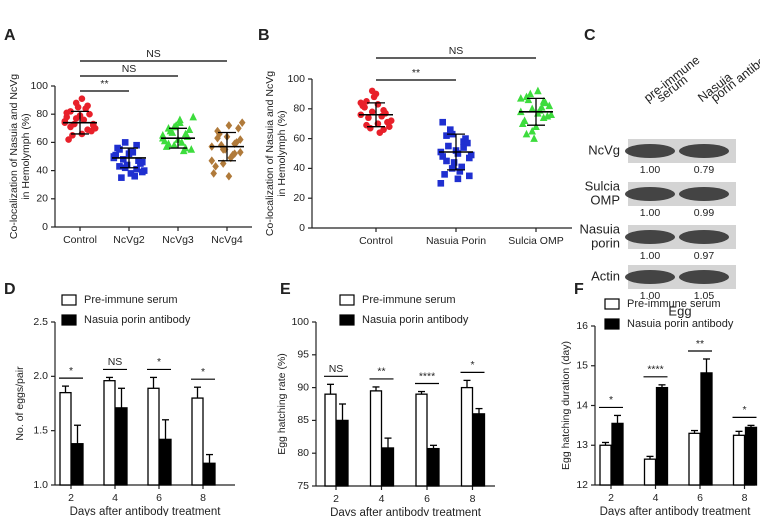 The image size is (760, 516). What do you see at coordinates (611, 400) in the screenshot?
I see `significance-label: *` at bounding box center [611, 400].